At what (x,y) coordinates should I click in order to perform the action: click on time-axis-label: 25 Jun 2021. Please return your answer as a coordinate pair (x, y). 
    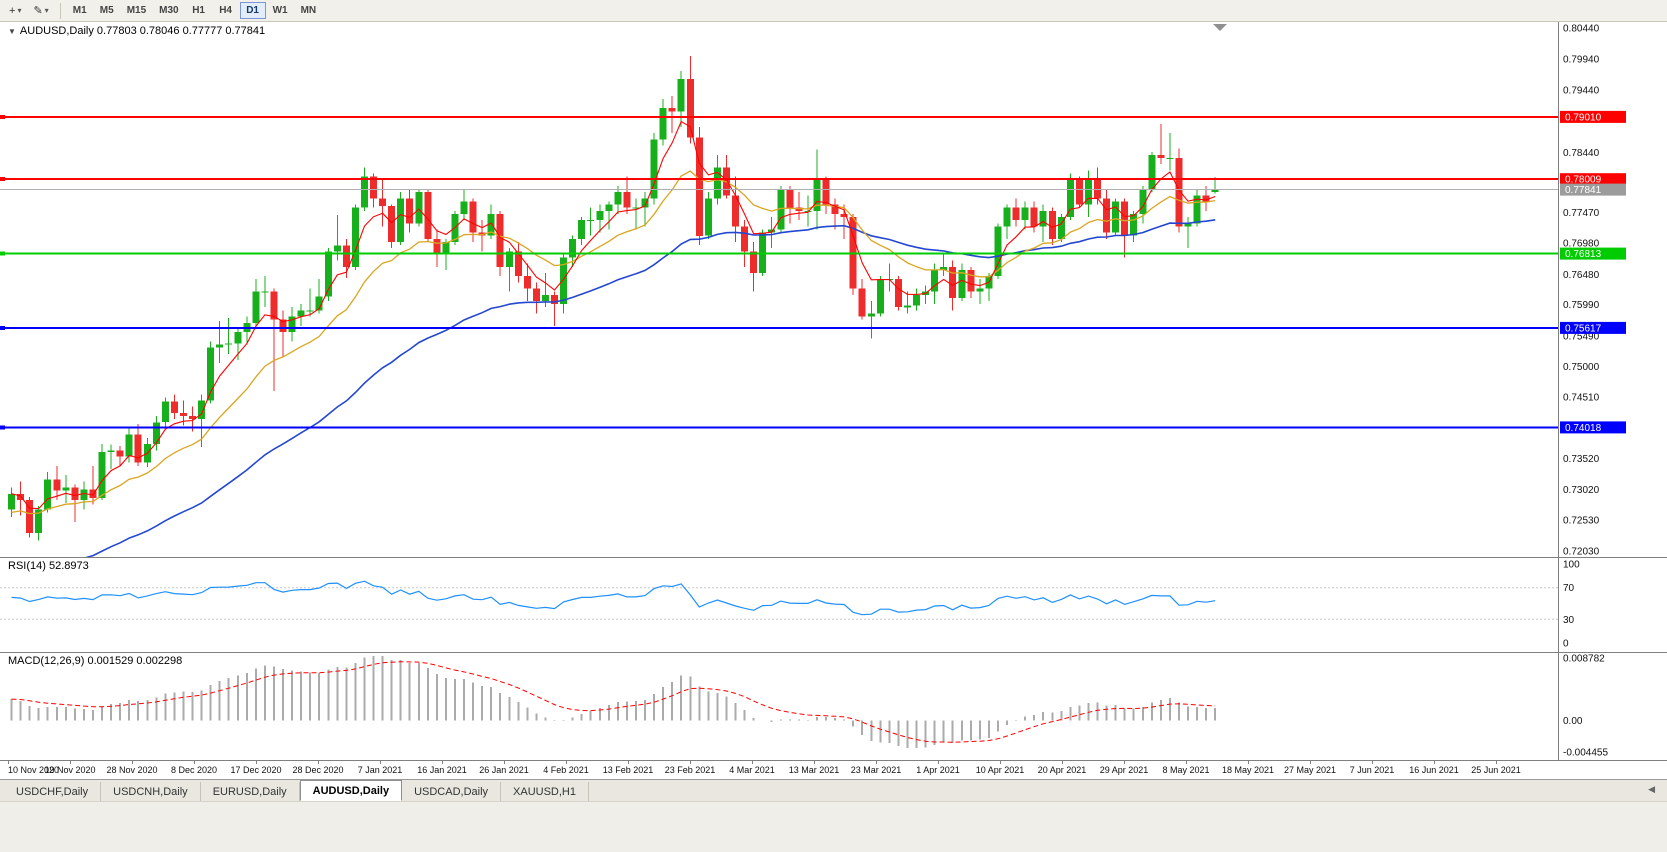
    Looking at the image, I should click on (1496, 770).